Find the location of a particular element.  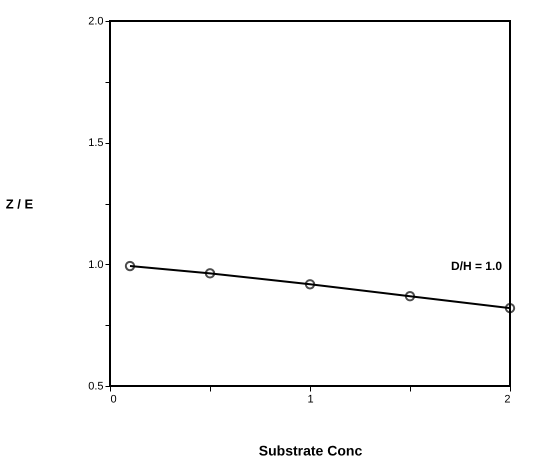

y-tick-label: 2.0 is located at coordinates (96, 22).